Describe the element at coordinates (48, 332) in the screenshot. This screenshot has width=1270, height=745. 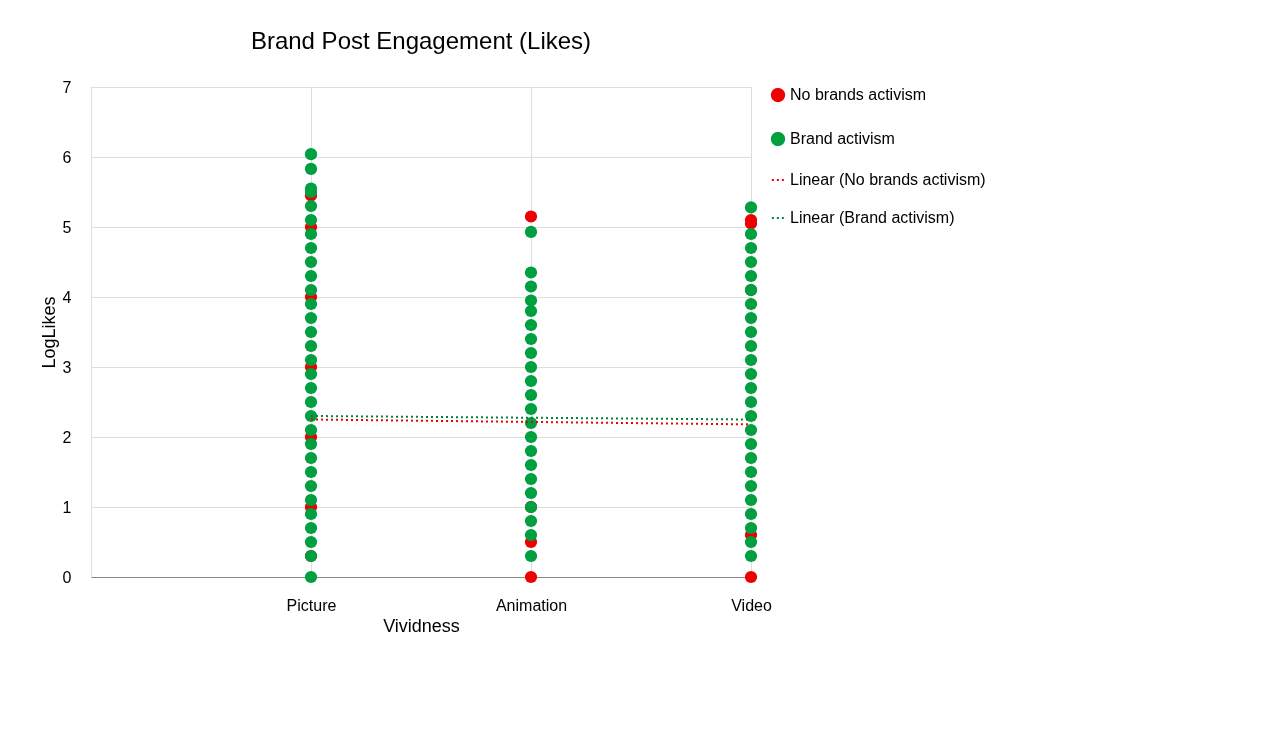
I see `y-axis-title: LogLikes` at that location.